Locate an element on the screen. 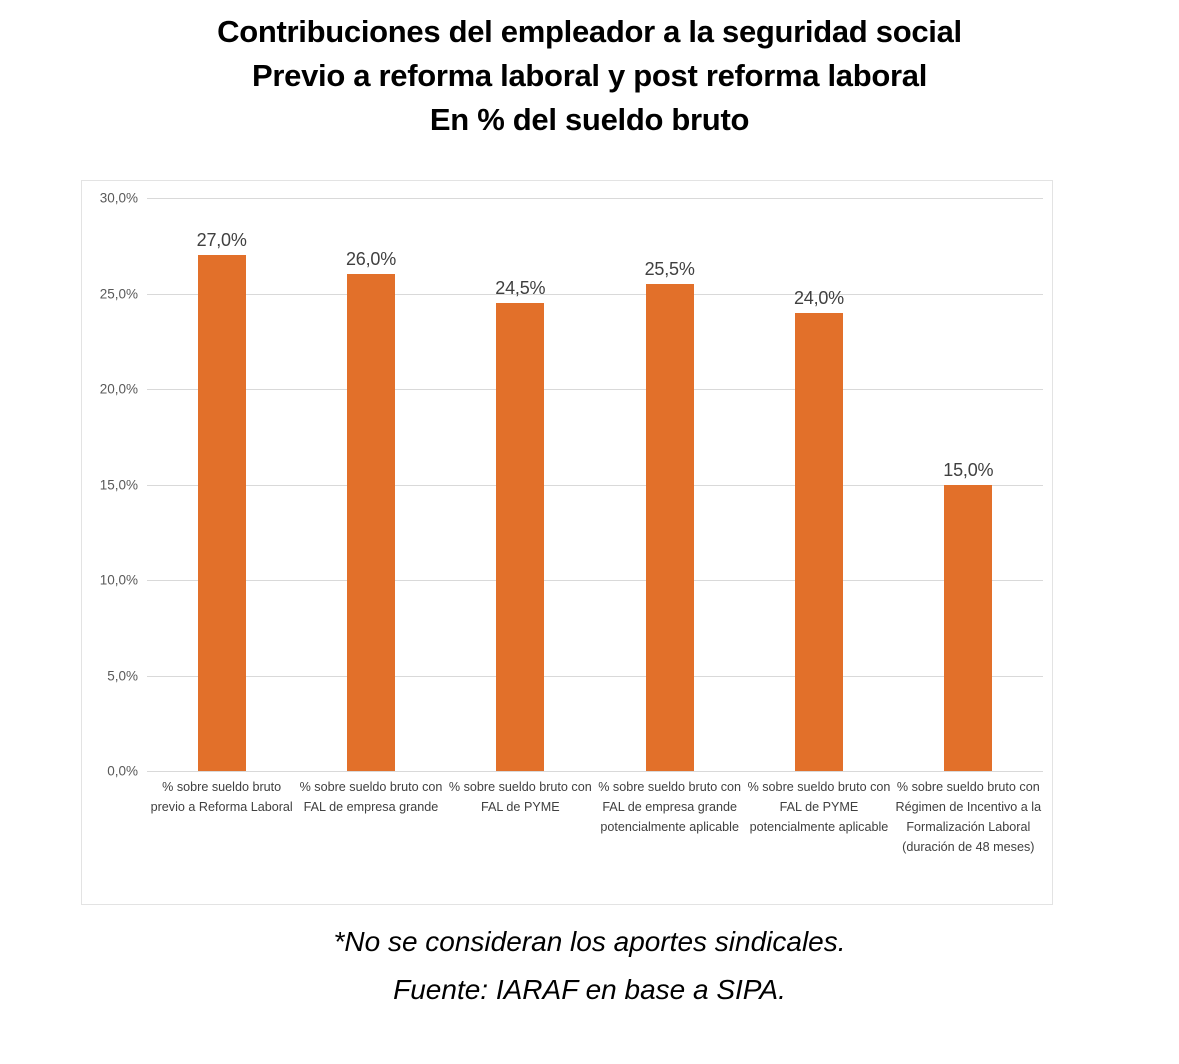 This screenshot has width=1179, height=1064. gridline: 10,0% is located at coordinates (571, 580).